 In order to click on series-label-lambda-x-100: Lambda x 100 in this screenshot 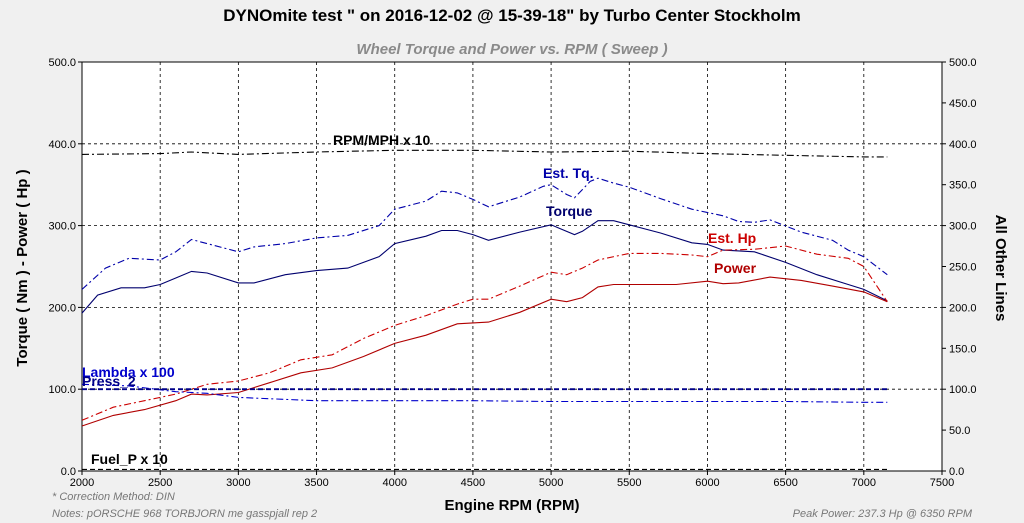, I will do `click(128, 372)`.